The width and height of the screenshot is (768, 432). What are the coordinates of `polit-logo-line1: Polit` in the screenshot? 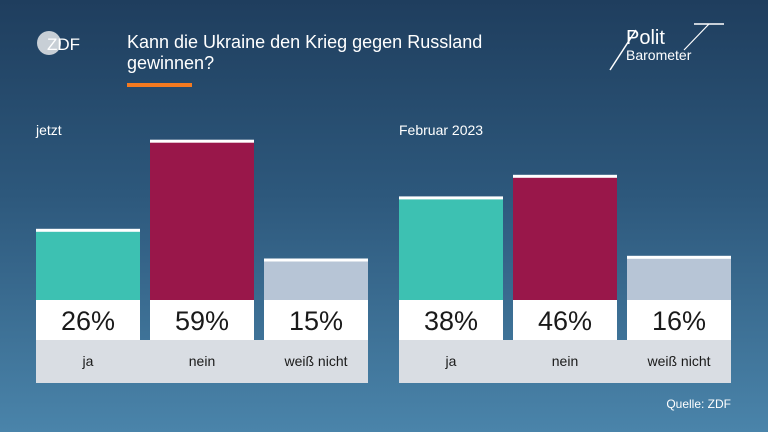 It's located at (645, 38).